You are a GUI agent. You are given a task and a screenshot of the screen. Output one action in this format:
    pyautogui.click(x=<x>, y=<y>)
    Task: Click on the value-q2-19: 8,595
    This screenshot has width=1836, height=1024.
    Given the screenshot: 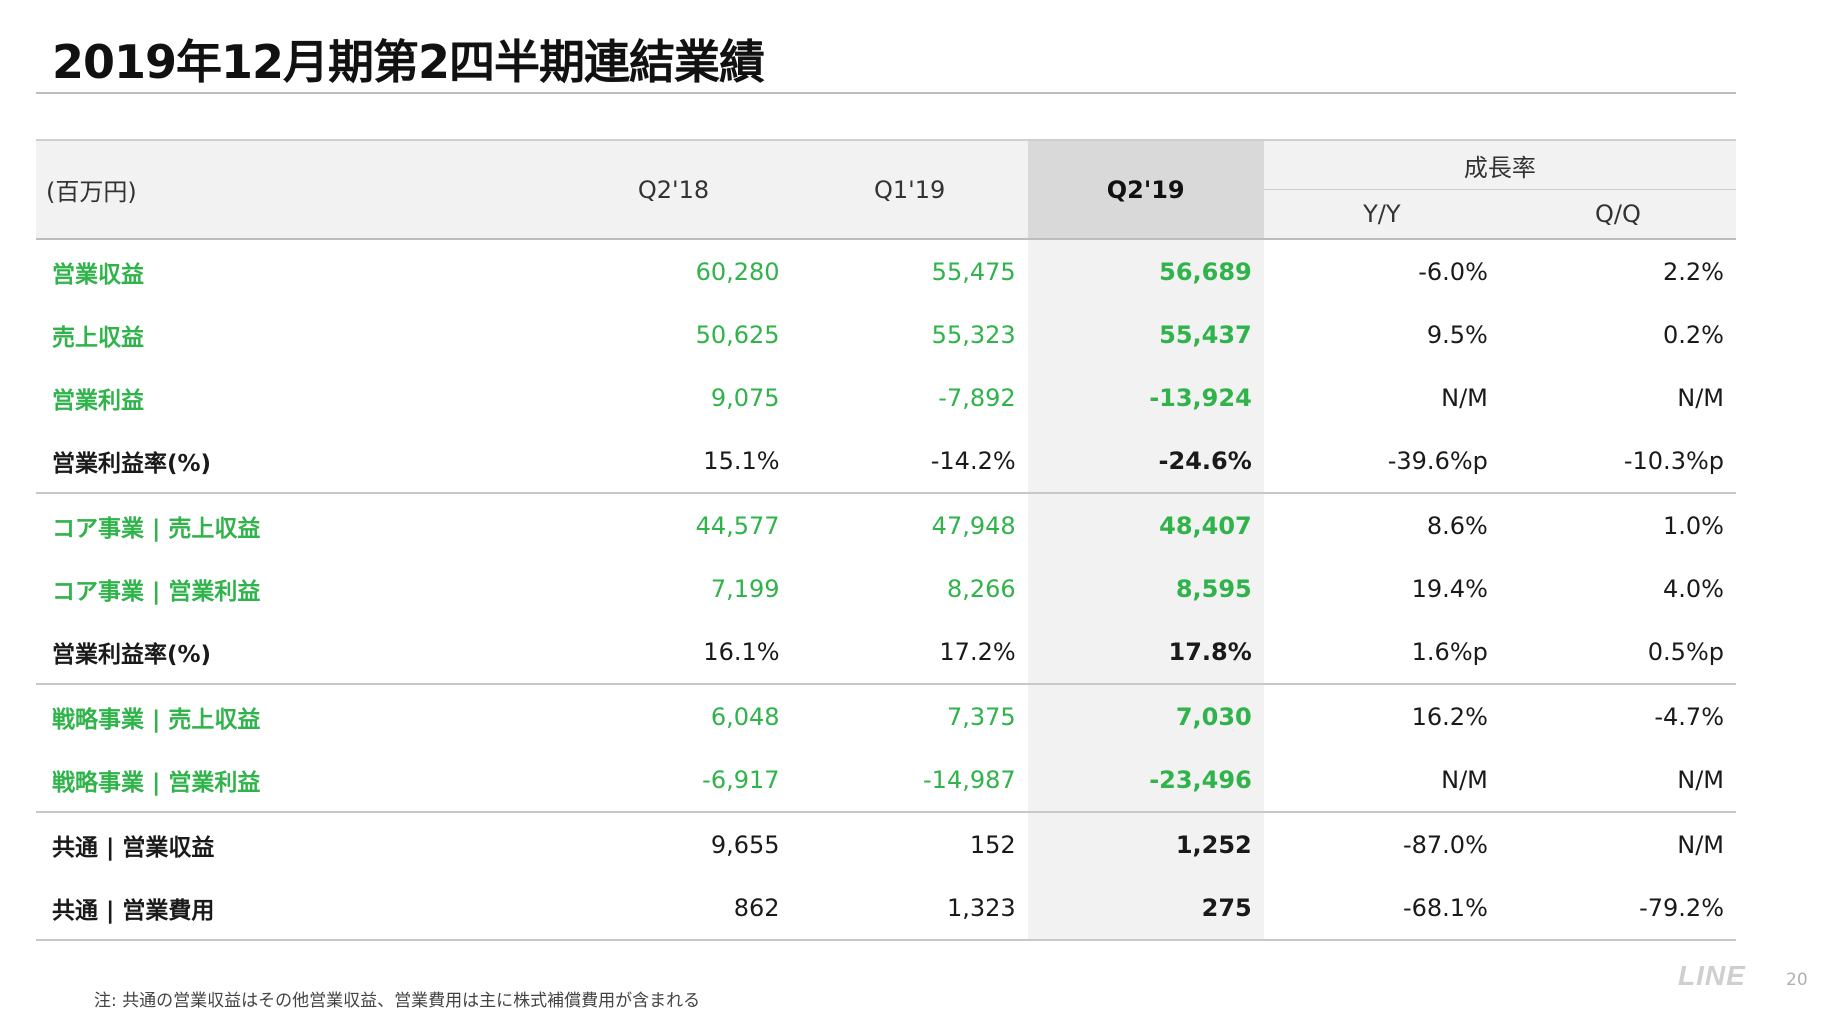 What is the action you would take?
    pyautogui.click(x=1145, y=588)
    